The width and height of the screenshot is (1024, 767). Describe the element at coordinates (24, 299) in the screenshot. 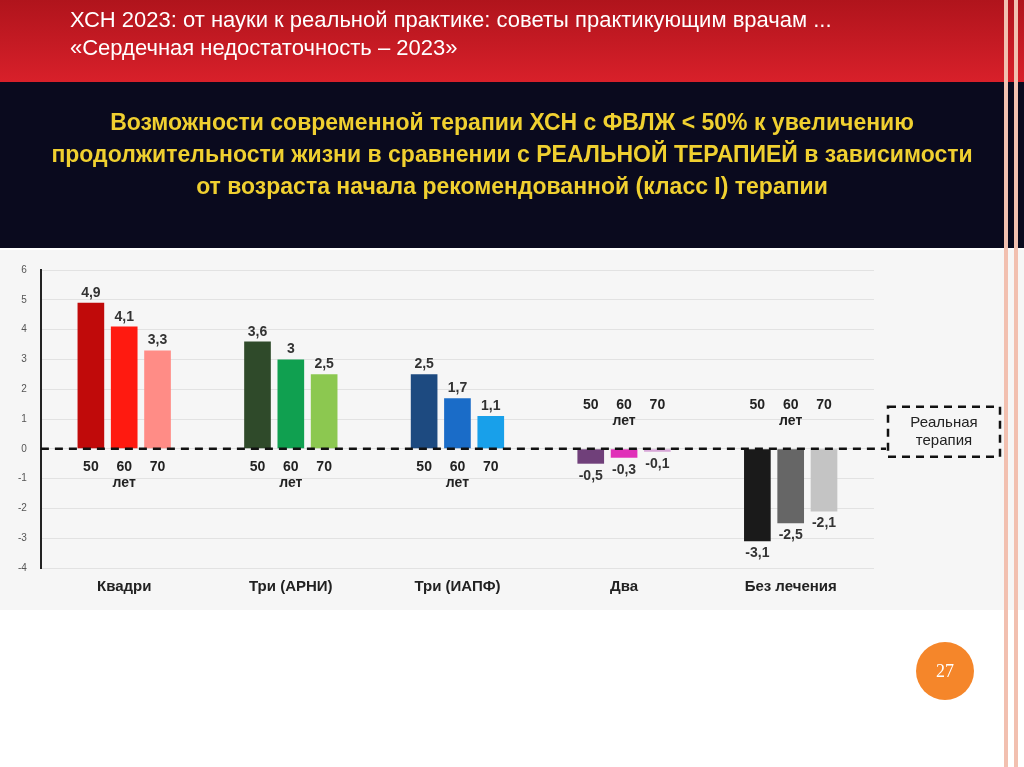

I see `y-tick-label: 5` at that location.